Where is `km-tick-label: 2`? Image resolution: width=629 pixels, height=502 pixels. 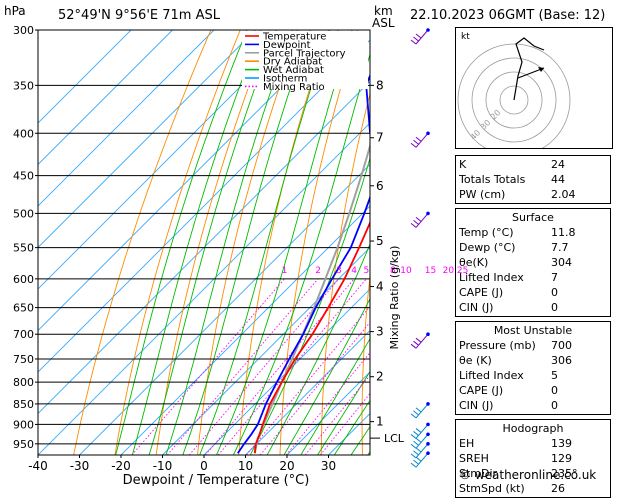 km-tick-label: 2 is located at coordinates (380, 377).